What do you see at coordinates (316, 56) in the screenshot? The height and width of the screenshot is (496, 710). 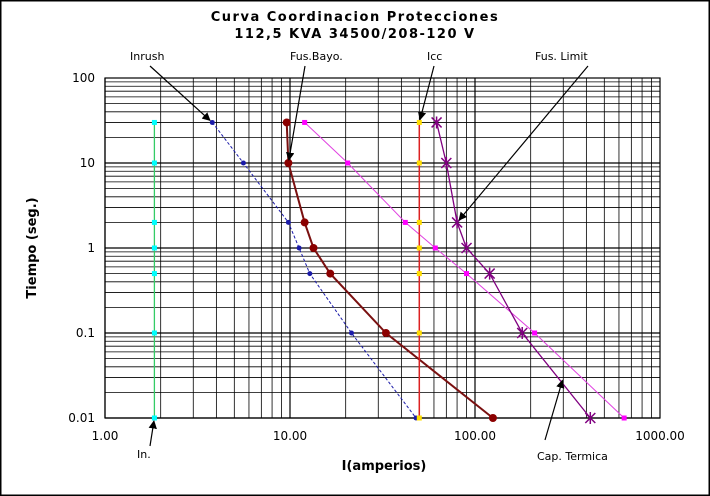 I see `annotation-label-fus-bayo: Fus.Bayo.` at bounding box center [316, 56].